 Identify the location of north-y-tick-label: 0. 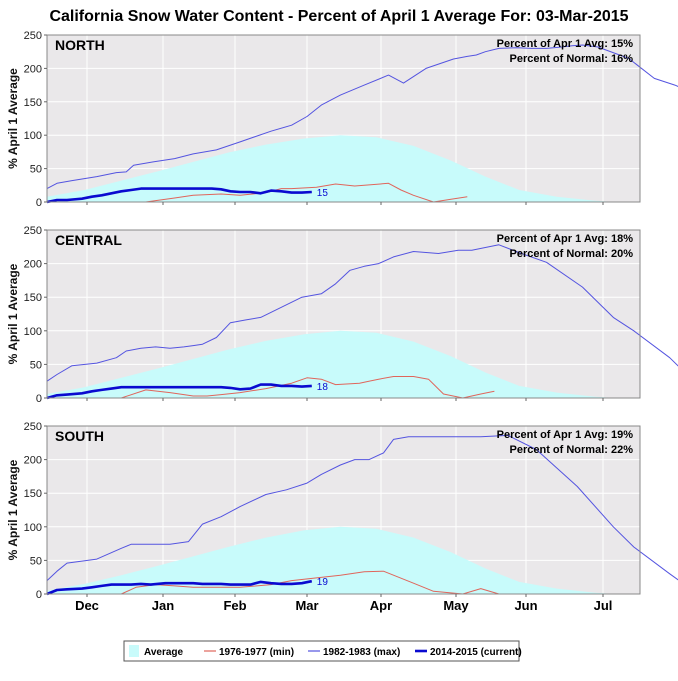
(39, 203).